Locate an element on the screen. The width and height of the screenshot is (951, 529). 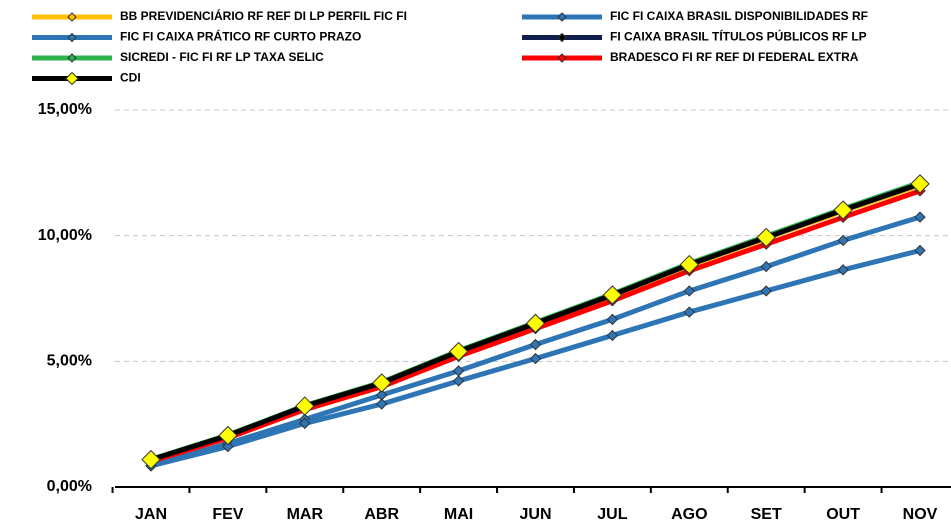
x-tick-label: JUN is located at coordinates (535, 514).